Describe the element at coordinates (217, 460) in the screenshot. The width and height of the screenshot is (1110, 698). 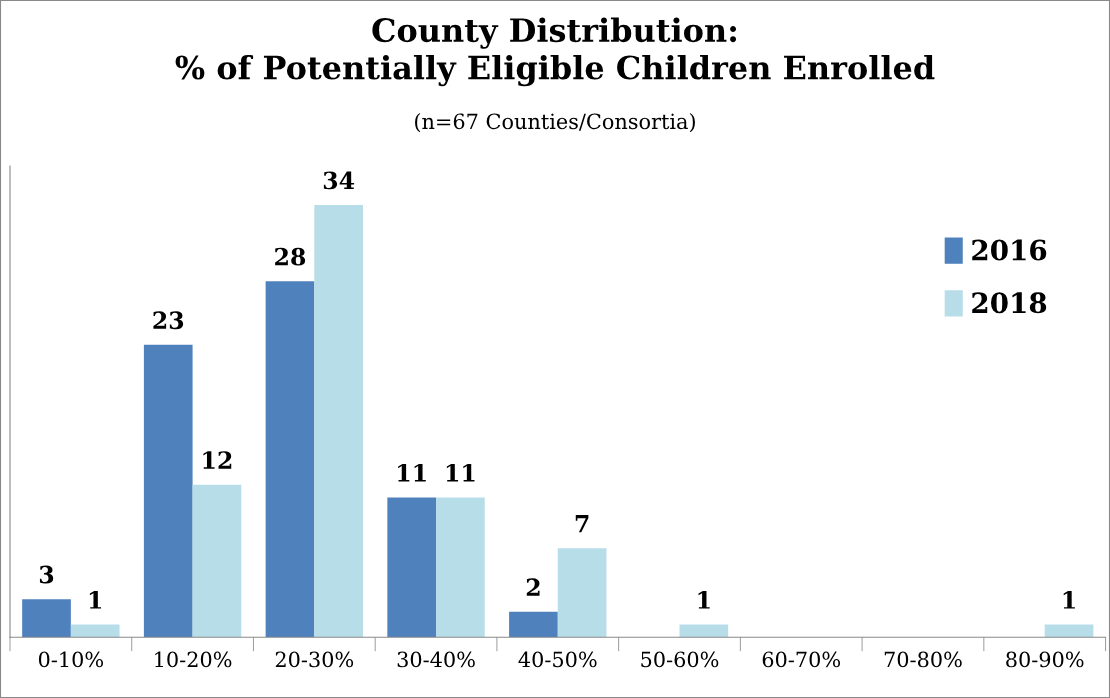
I see `data-label: 12` at that location.